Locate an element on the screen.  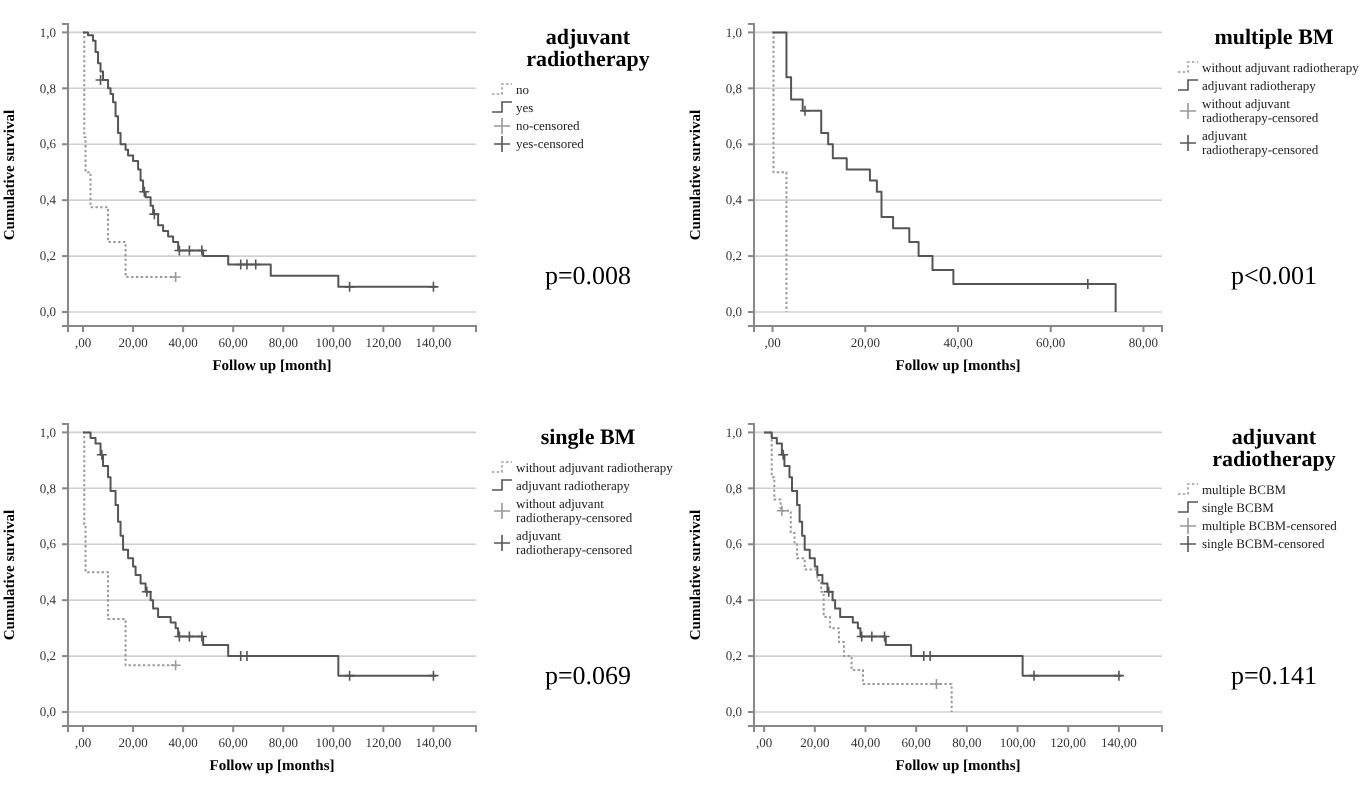
text: p=0.141 is located at coordinates (1274, 675).